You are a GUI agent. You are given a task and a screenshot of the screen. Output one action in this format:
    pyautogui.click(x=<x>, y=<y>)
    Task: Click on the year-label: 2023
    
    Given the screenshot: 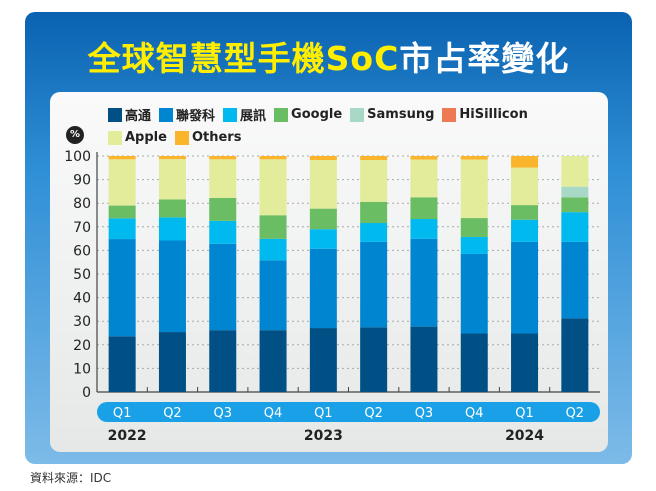 What is the action you would take?
    pyautogui.click(x=323, y=436)
    